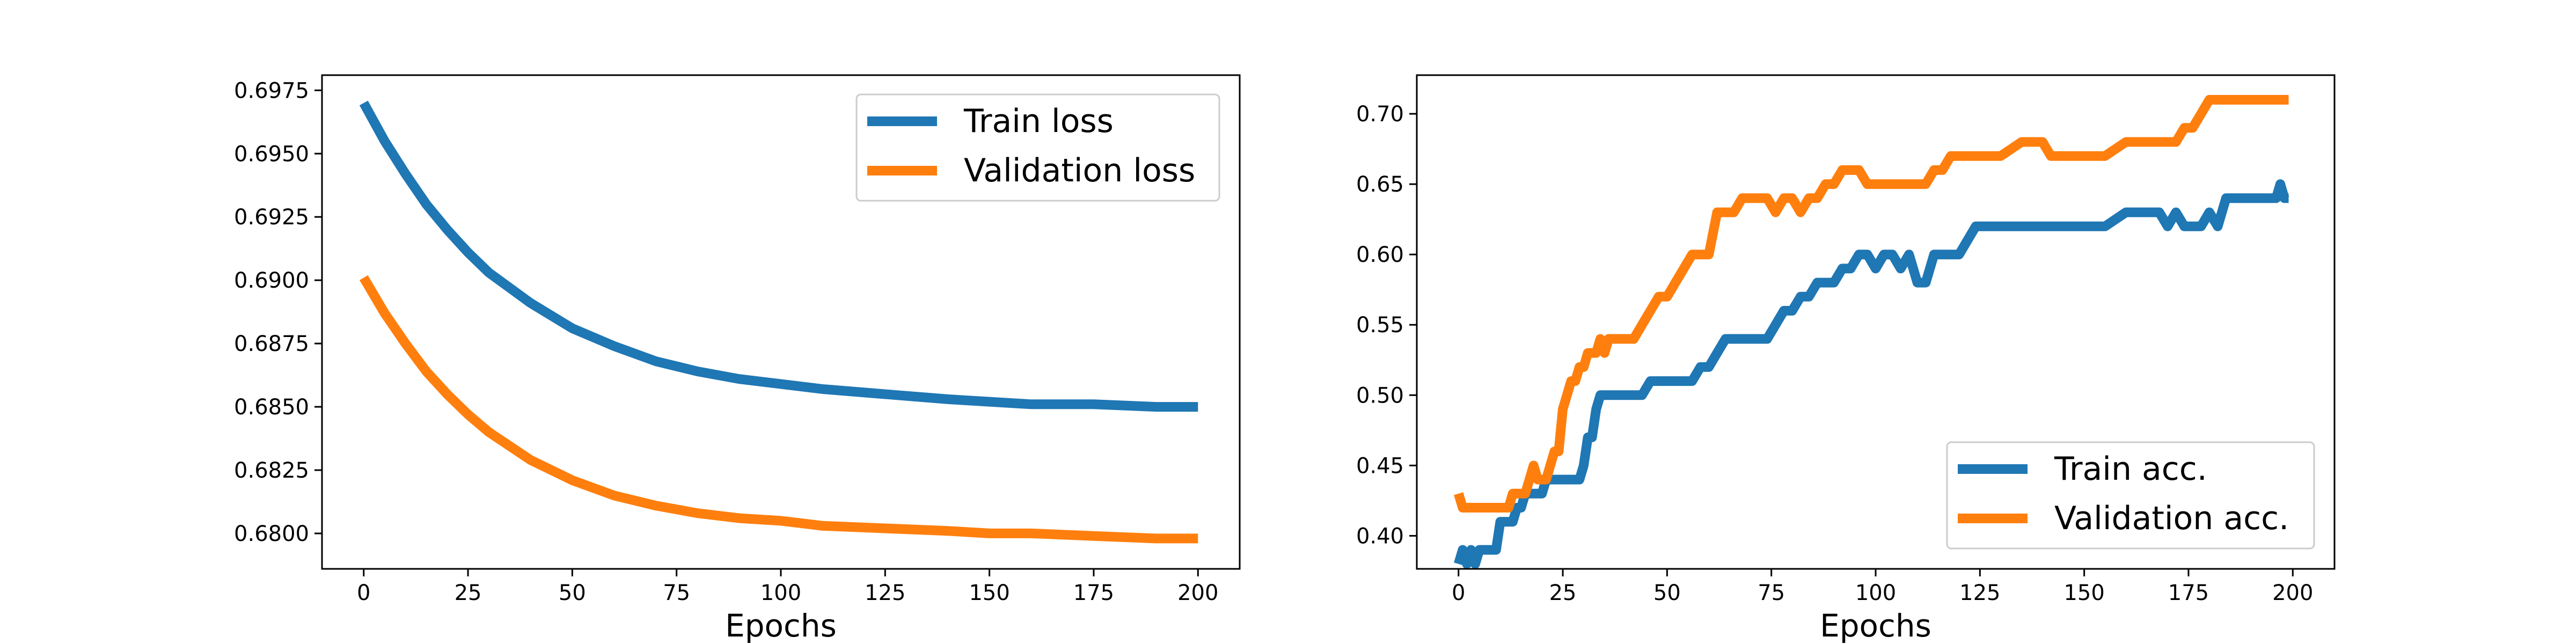 The image size is (2576, 644). I want to click on legend-entry: Train acc., so click(2130, 469).